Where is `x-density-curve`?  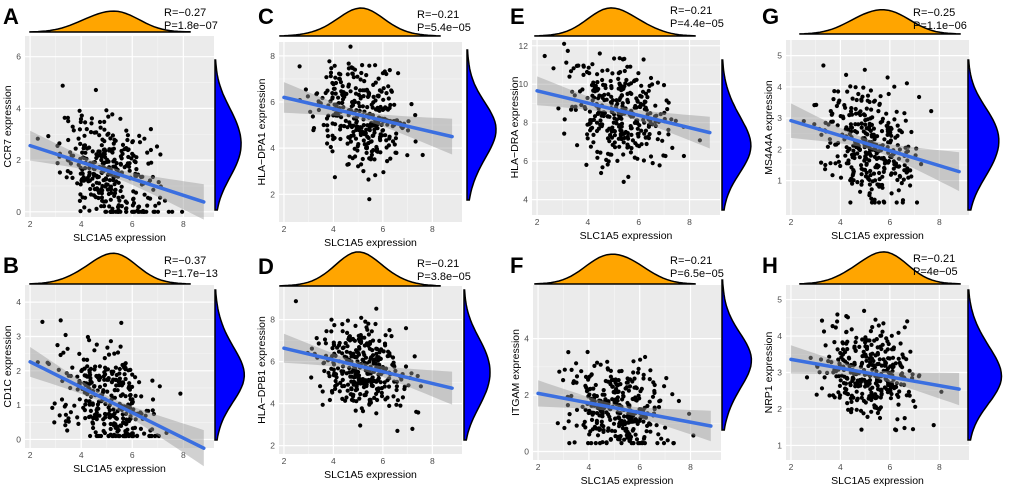
x-density-curve is located at coordinates (360, 22).